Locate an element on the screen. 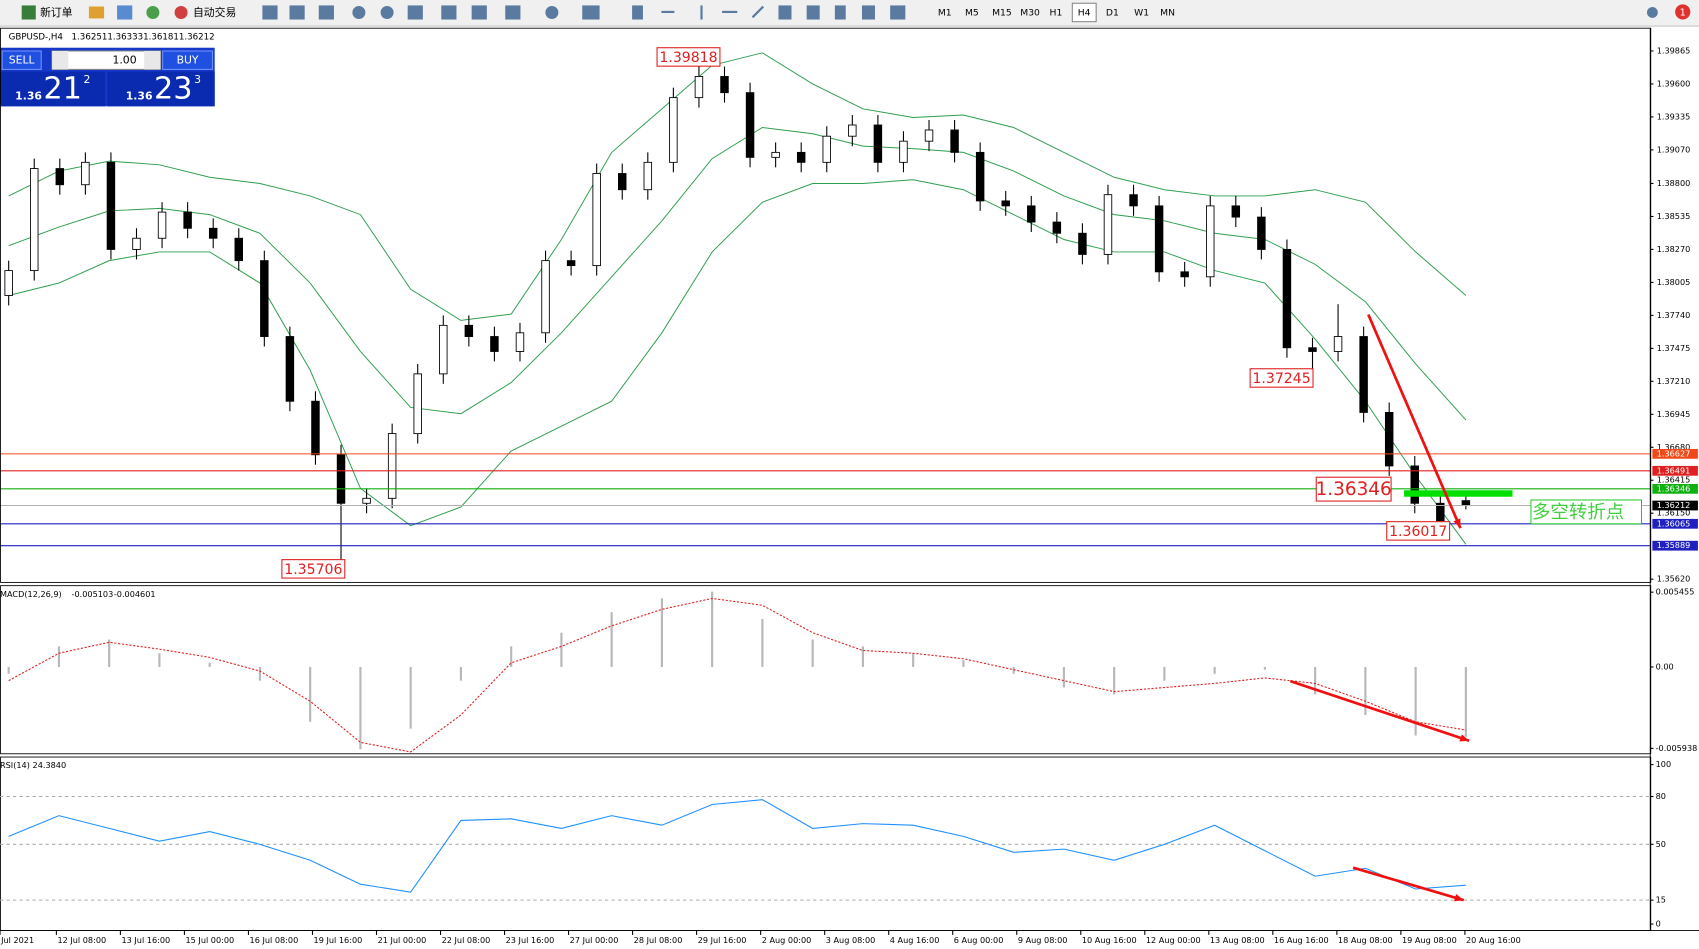  buy-label: BUY is located at coordinates (188, 60).